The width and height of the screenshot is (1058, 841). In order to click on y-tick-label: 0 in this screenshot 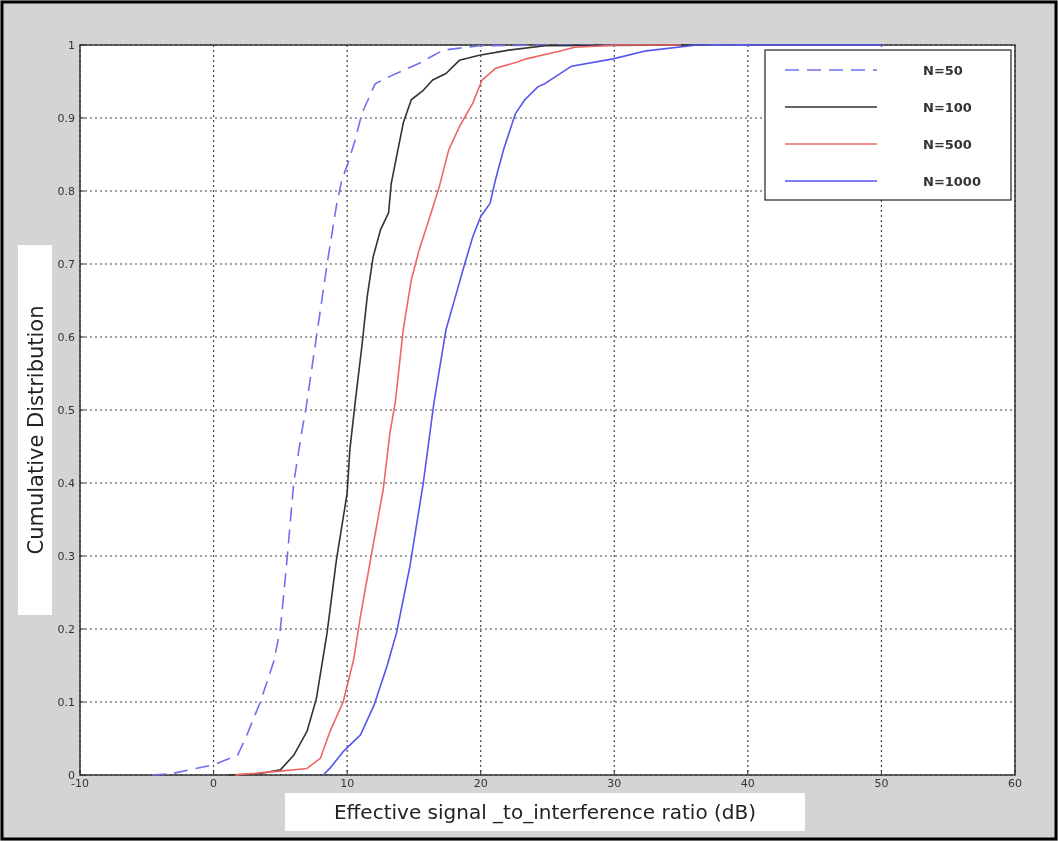, I will do `click(71, 775)`.